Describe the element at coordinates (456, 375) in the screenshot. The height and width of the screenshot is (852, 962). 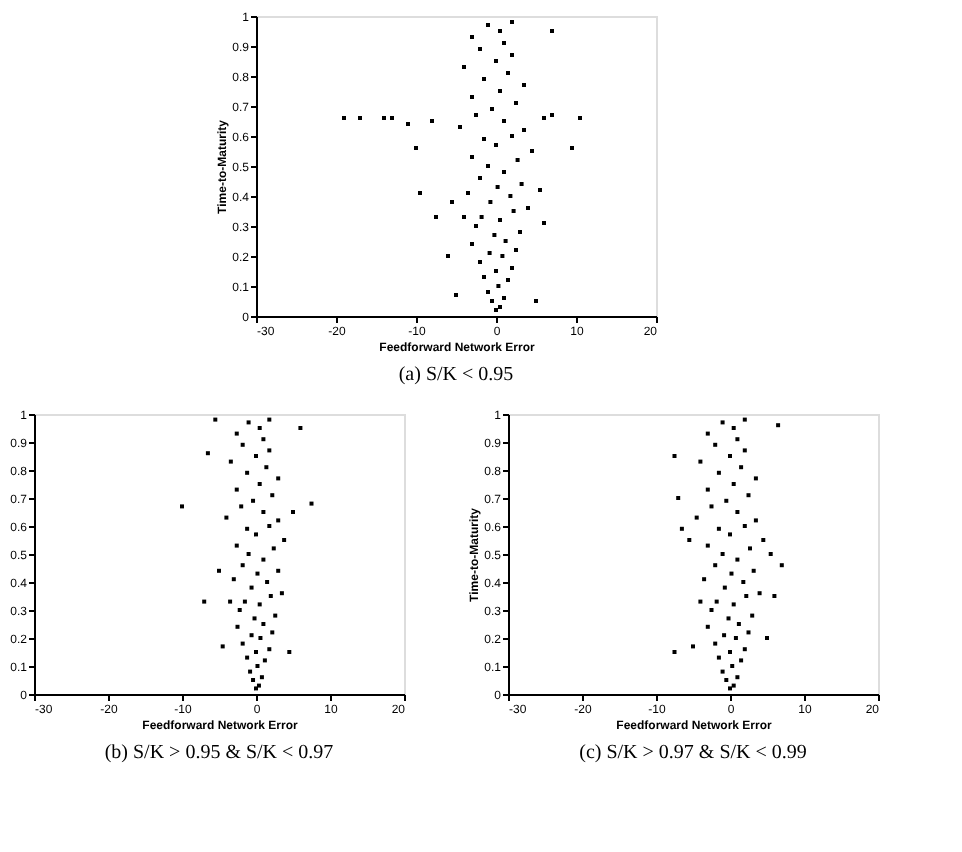
I see `text: (a) S/K < 0.95` at that location.